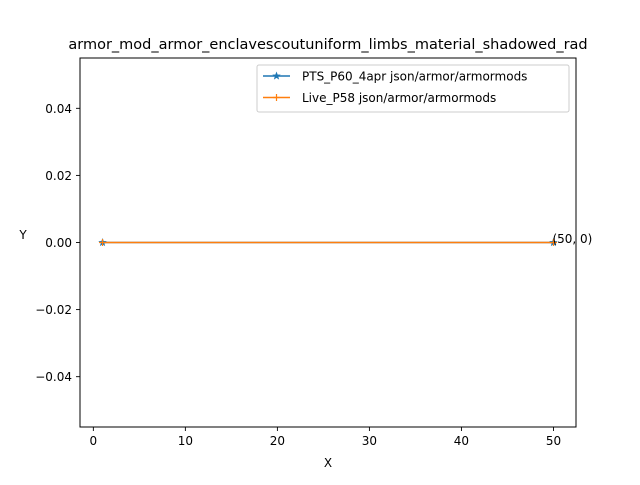 The width and height of the screenshot is (640, 485). What do you see at coordinates (328, 242) in the screenshot?
I see `plot-markers` at bounding box center [328, 242].